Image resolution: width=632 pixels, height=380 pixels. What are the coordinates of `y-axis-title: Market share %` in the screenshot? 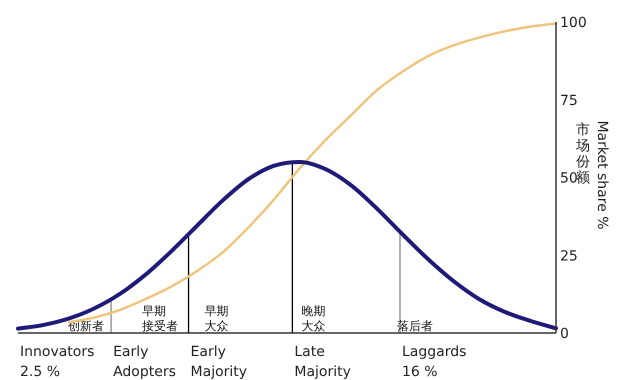 It's located at (602, 175).